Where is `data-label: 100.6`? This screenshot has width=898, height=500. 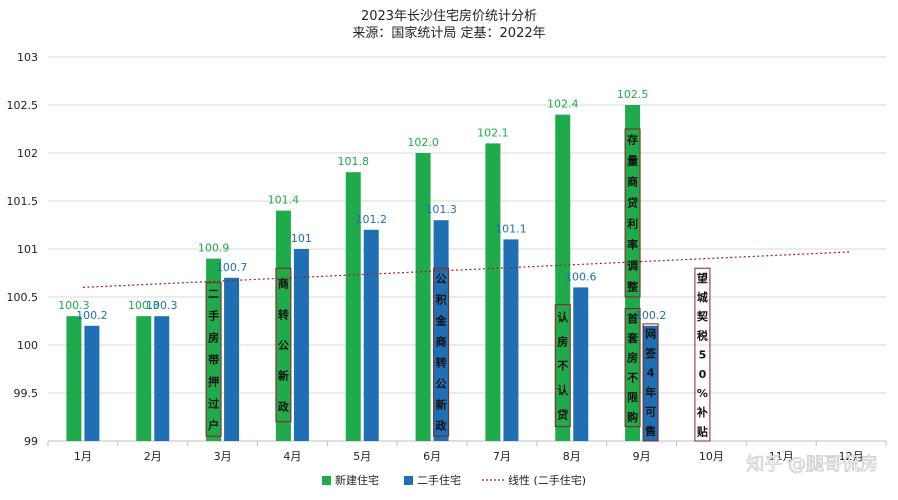 data-label: 100.6 is located at coordinates (581, 276).